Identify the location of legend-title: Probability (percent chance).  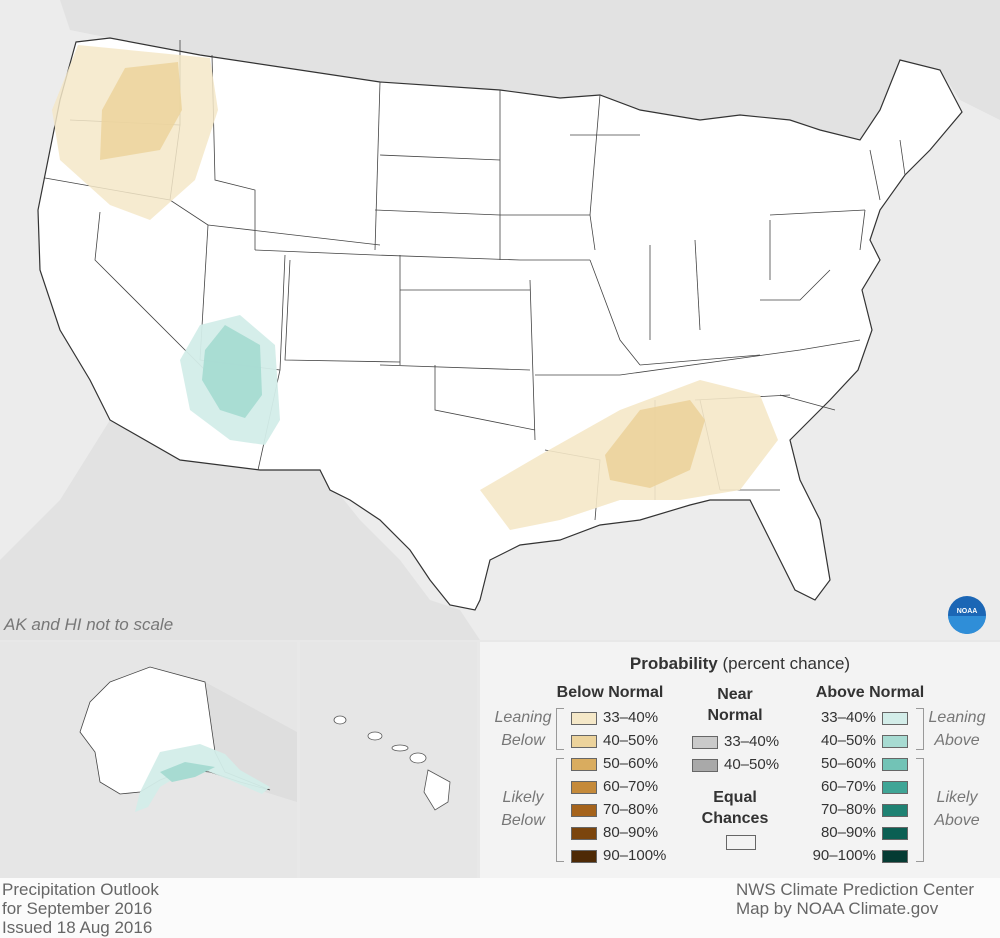
(740, 664).